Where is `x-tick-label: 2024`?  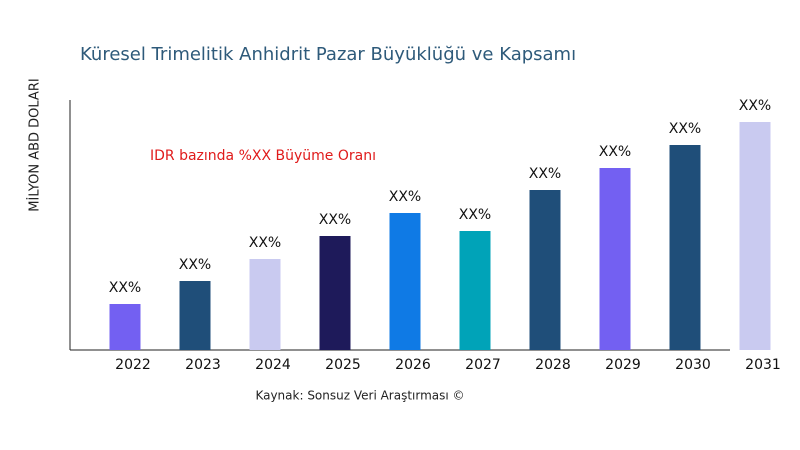 x-tick-label: 2024 is located at coordinates (273, 365).